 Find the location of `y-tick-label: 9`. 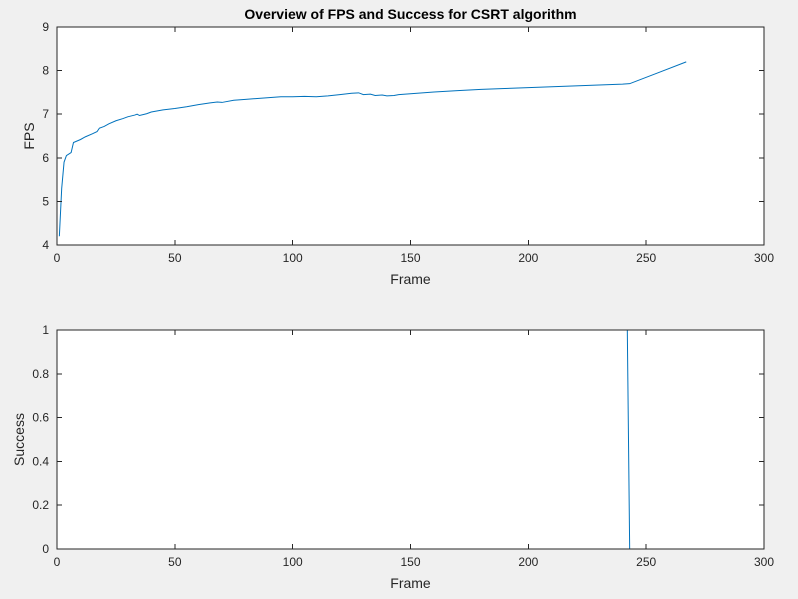

y-tick-label: 9 is located at coordinates (45, 27).